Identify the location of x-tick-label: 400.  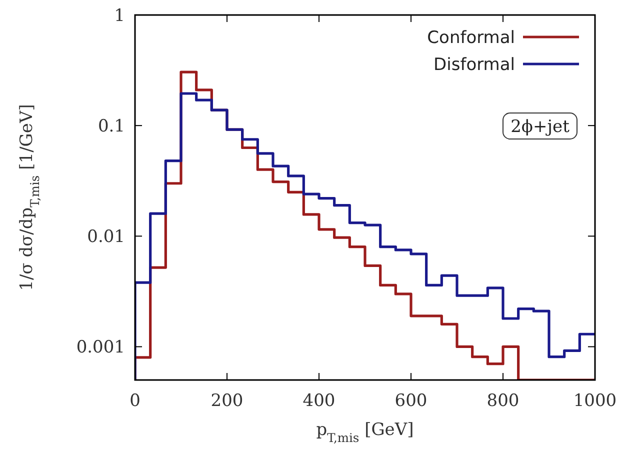
(319, 401).